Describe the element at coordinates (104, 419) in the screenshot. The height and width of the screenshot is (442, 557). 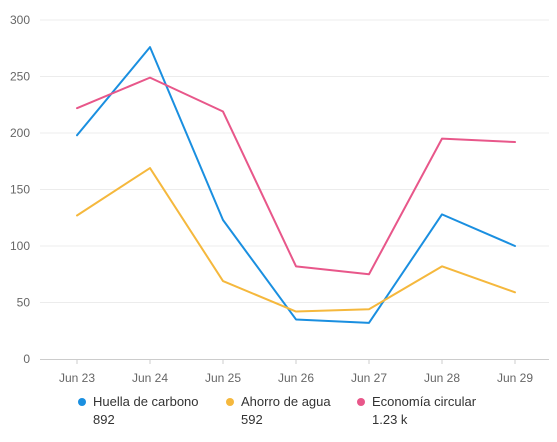
I see `legend-series-total: 892` at that location.